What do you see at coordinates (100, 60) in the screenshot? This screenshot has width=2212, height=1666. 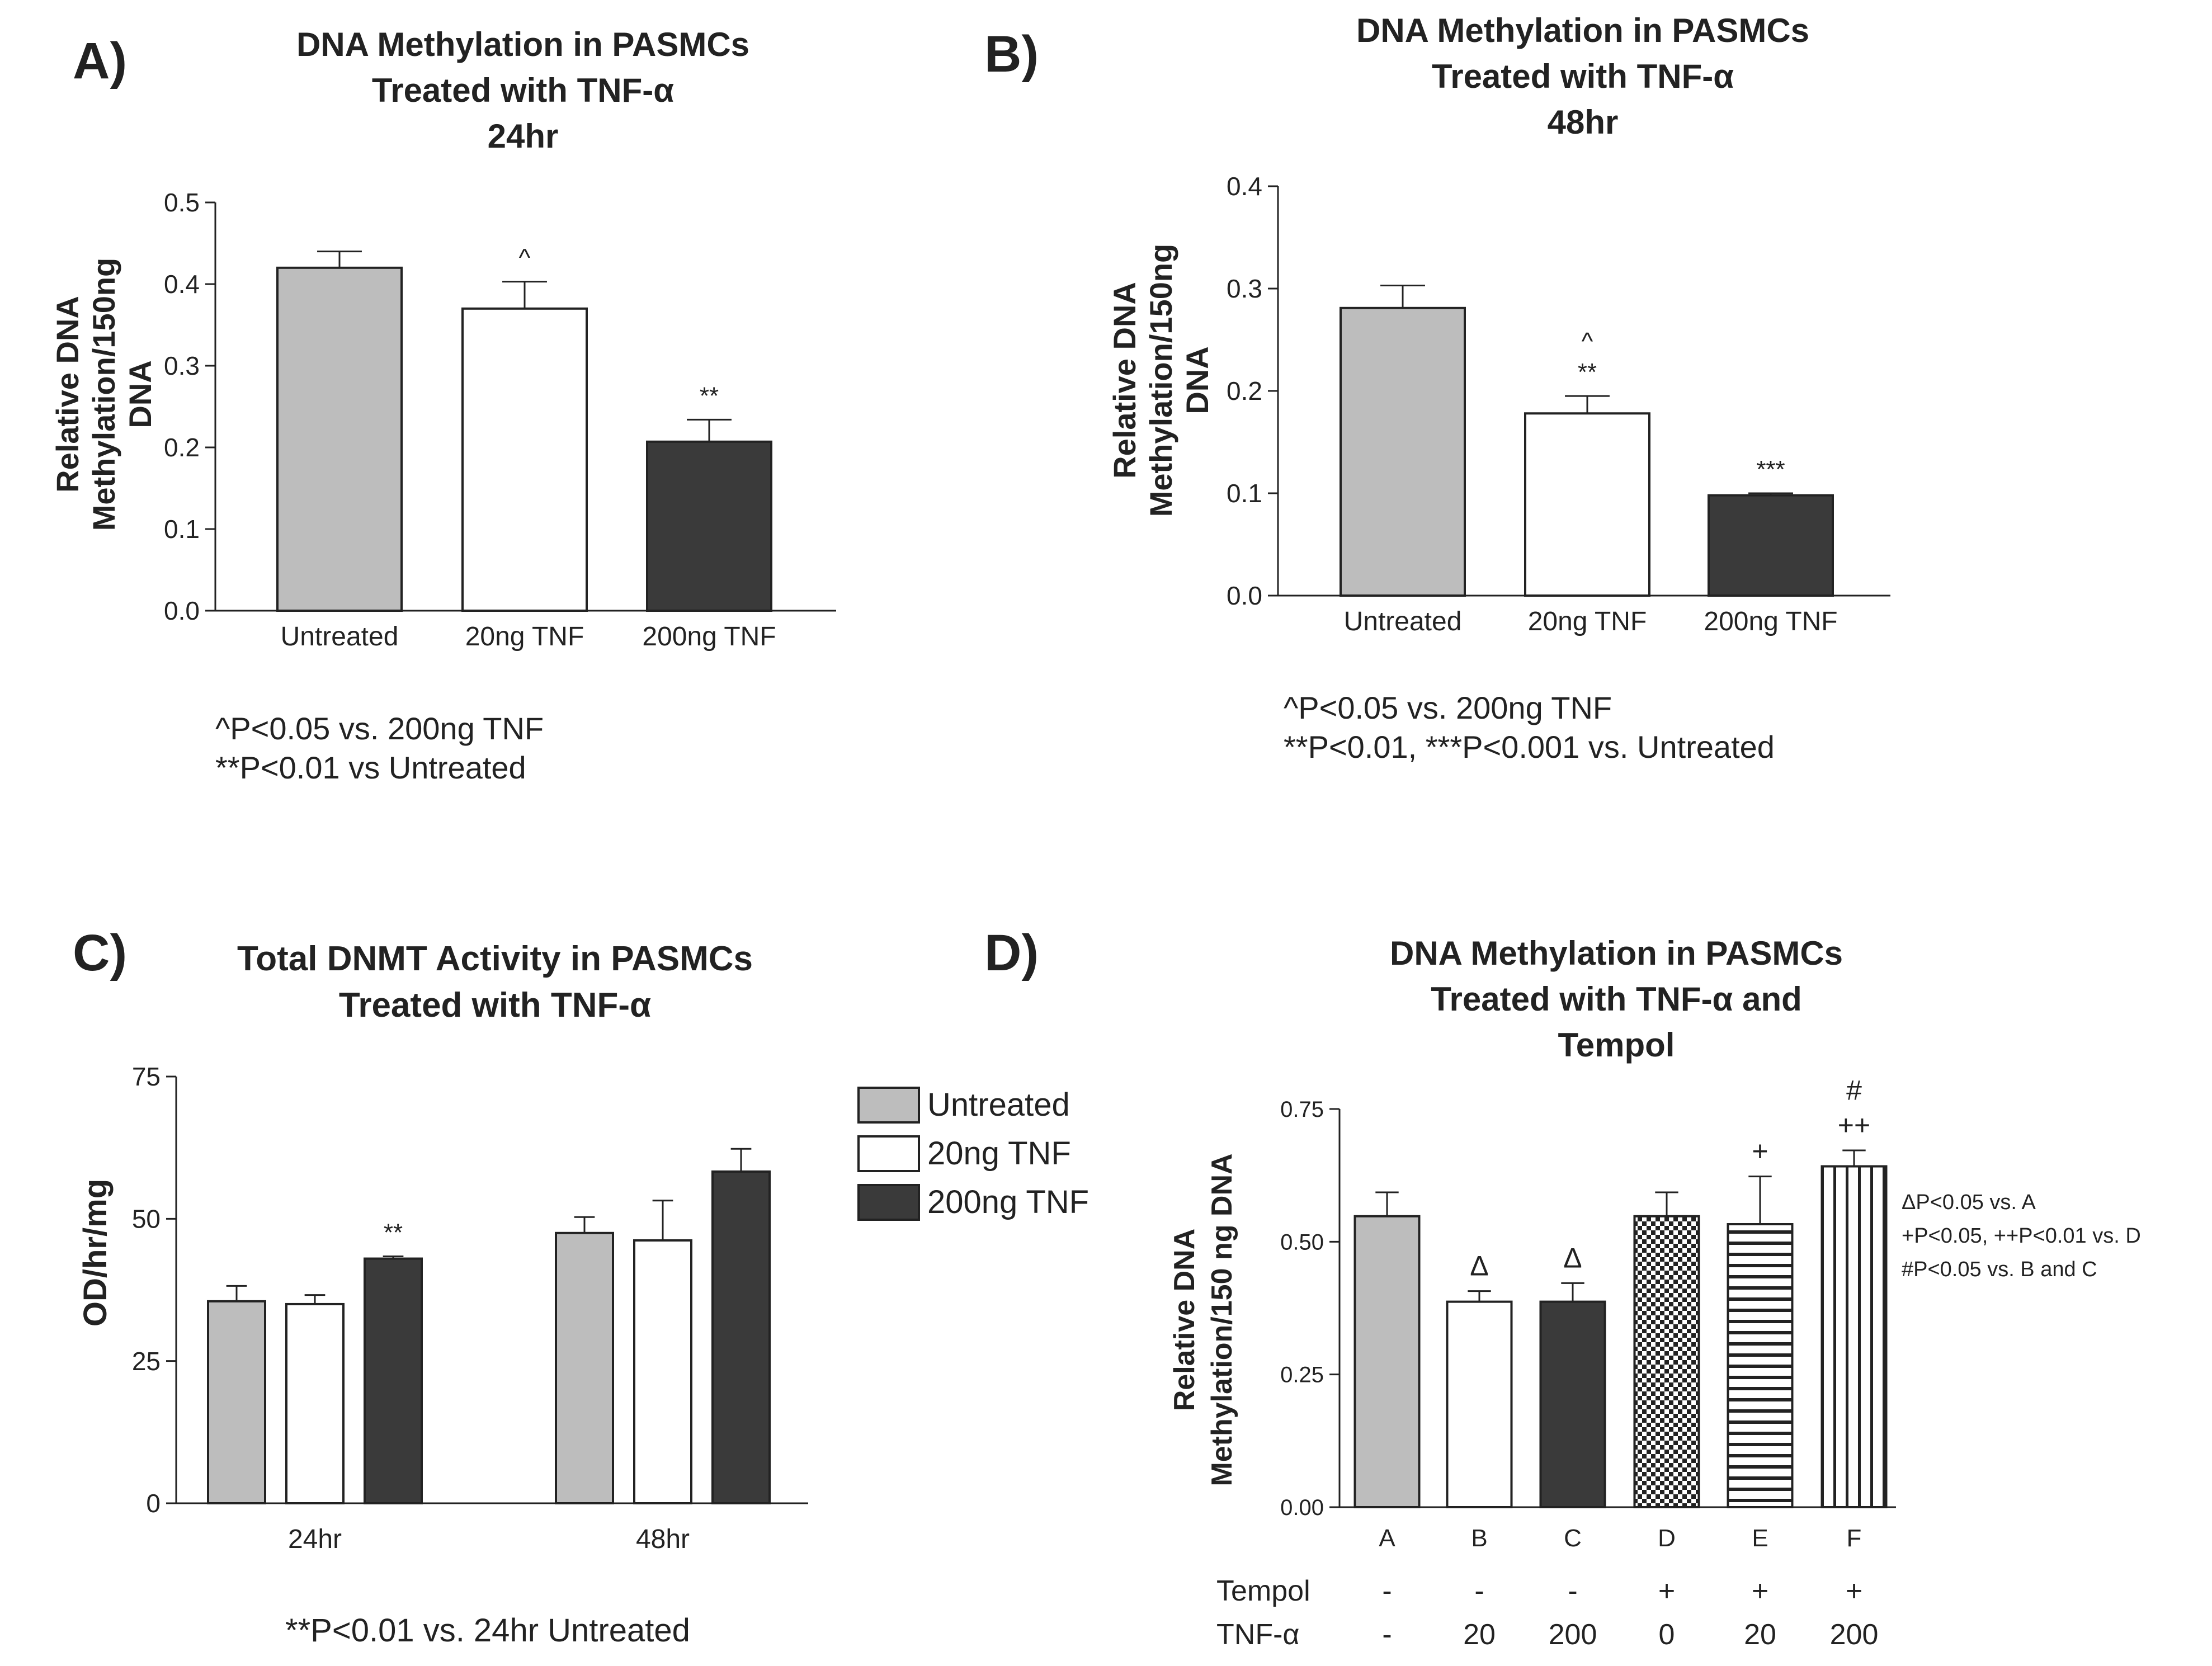 I see `panel-label: A)` at bounding box center [100, 60].